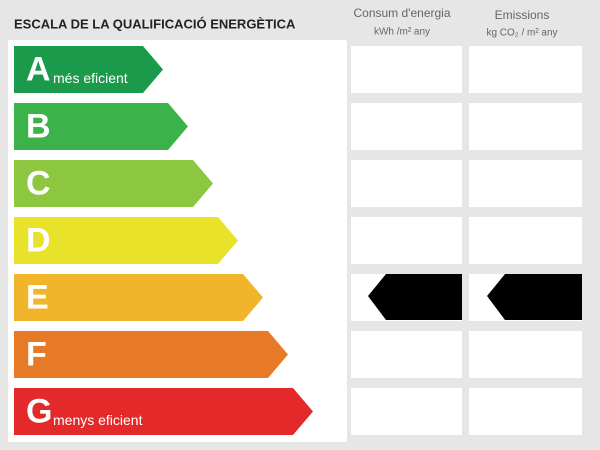 This screenshot has height=450, width=600. I want to click on column-title: Consum d'energia, so click(401, 13).